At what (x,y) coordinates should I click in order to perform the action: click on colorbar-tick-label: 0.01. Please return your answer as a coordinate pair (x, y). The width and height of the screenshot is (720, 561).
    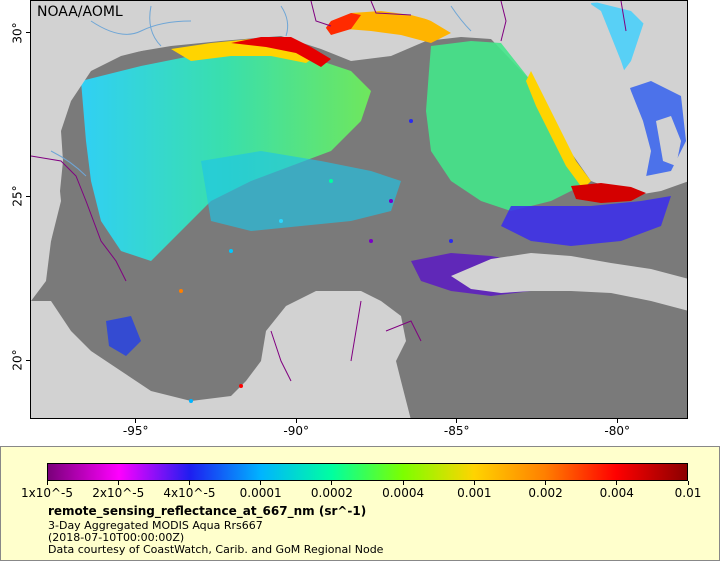
    Looking at the image, I should click on (688, 493).